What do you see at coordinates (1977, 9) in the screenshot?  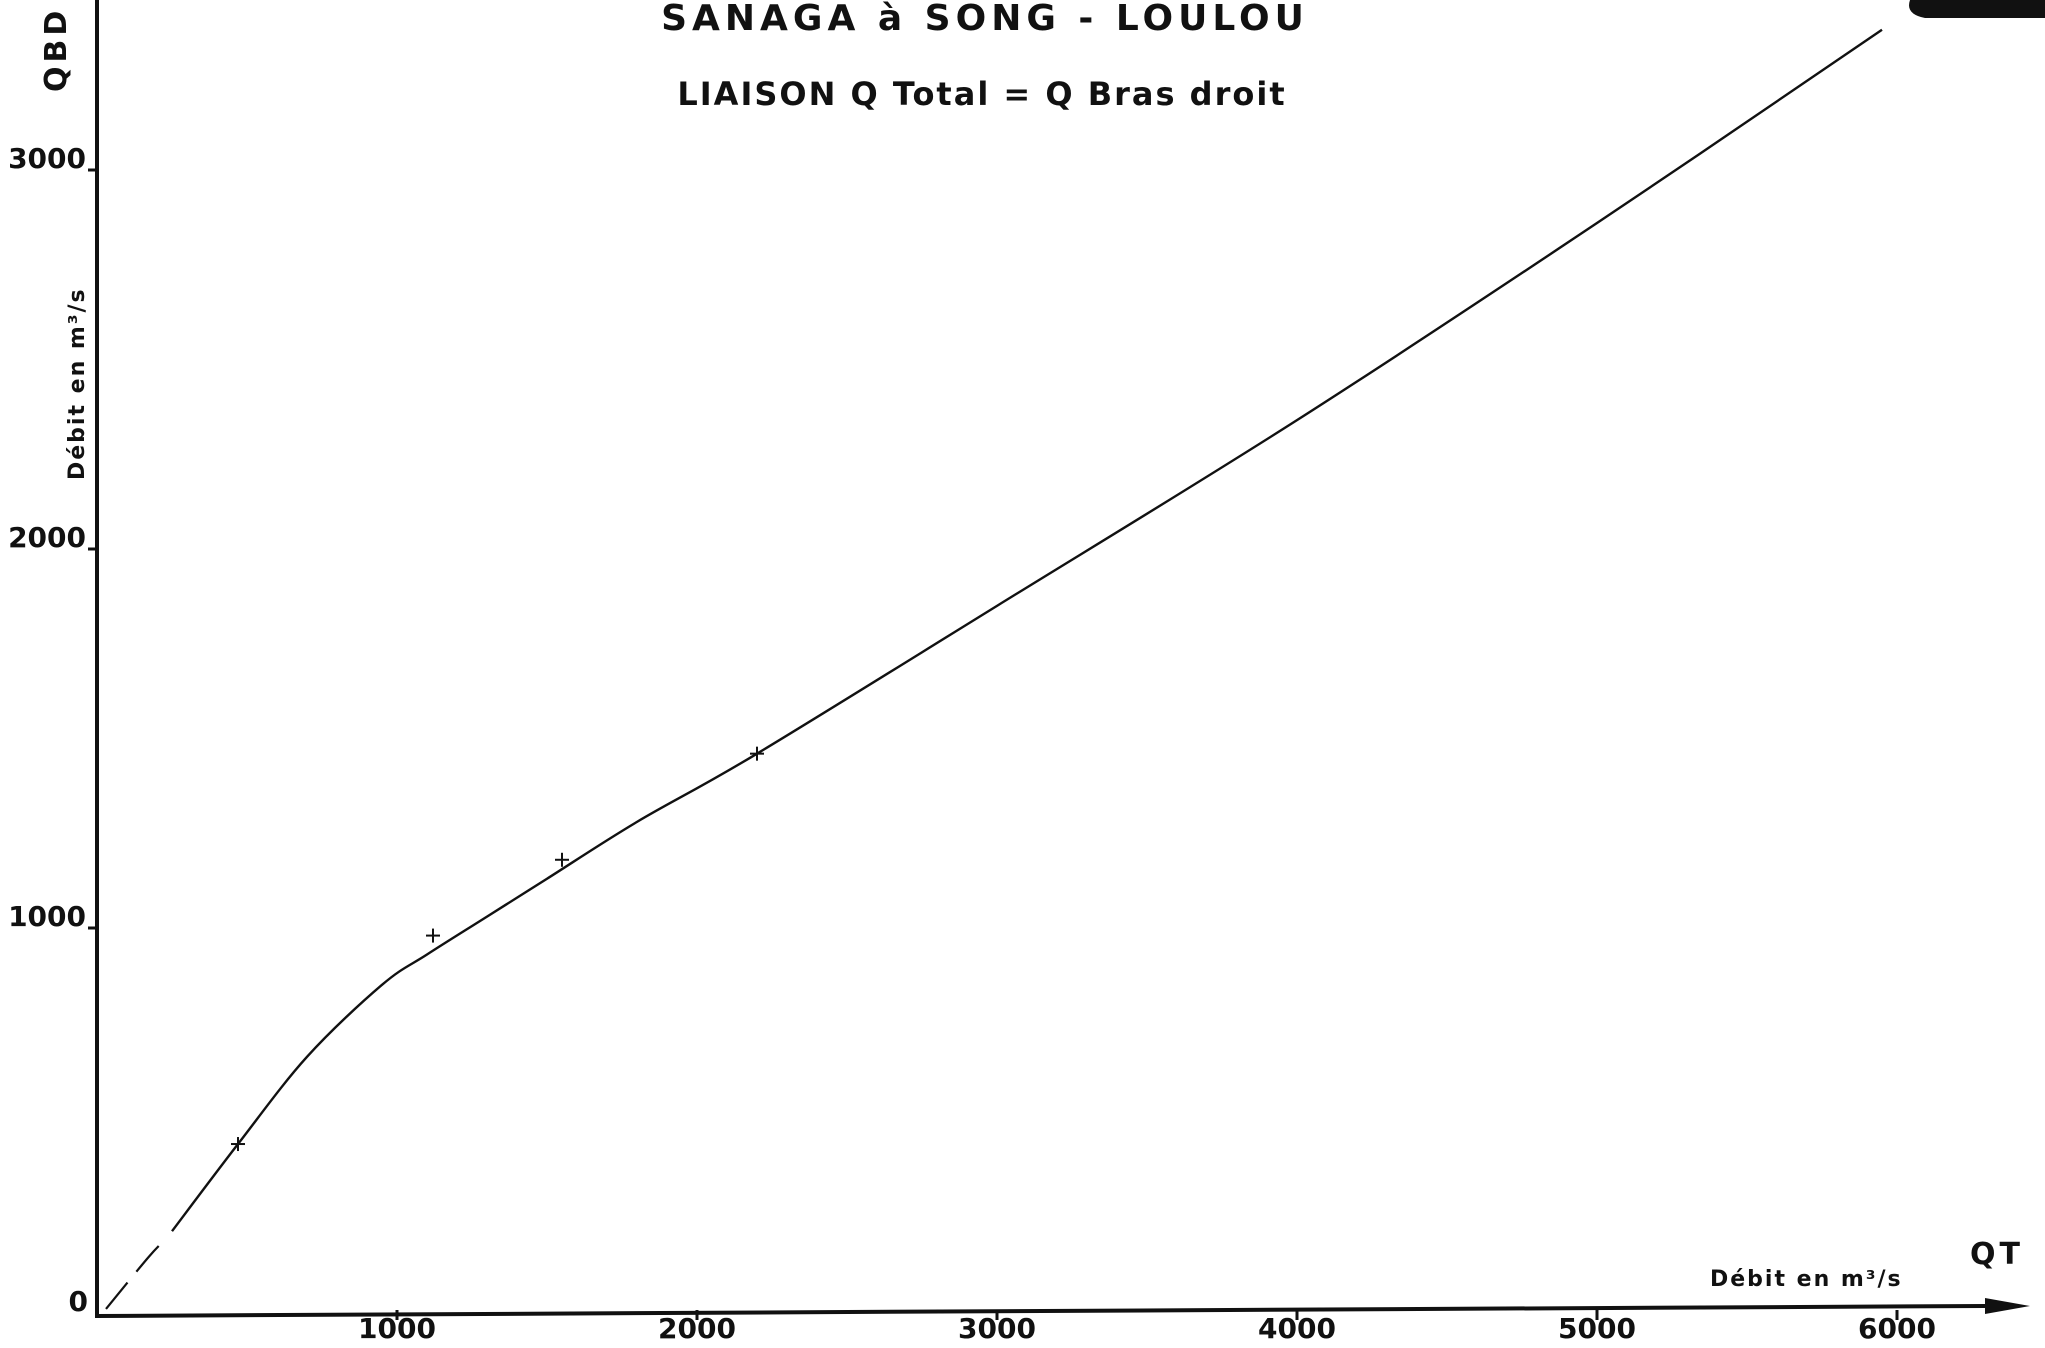 I see `corner-tab-shape` at bounding box center [1977, 9].